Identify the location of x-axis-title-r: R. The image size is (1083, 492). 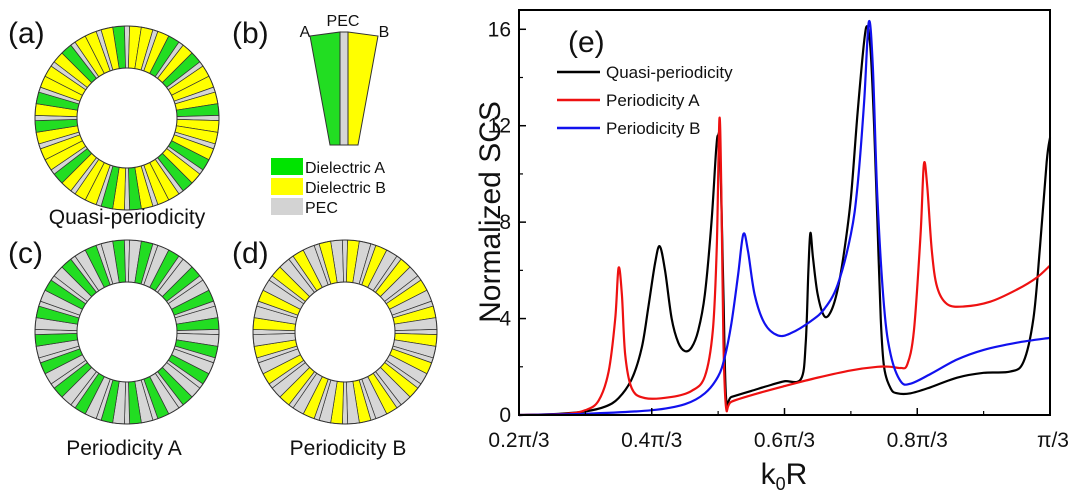
(797, 474).